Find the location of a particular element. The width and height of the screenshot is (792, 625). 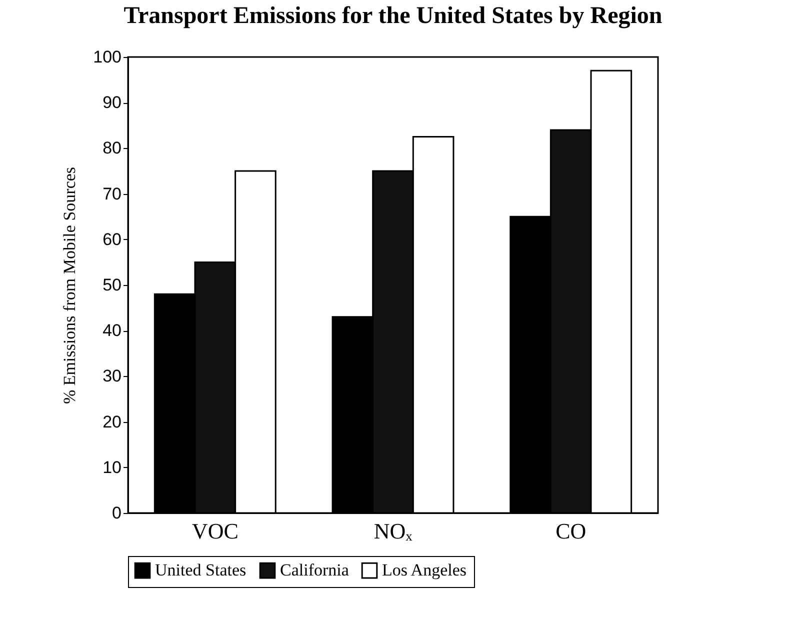

legend-label: California is located at coordinates (315, 570).